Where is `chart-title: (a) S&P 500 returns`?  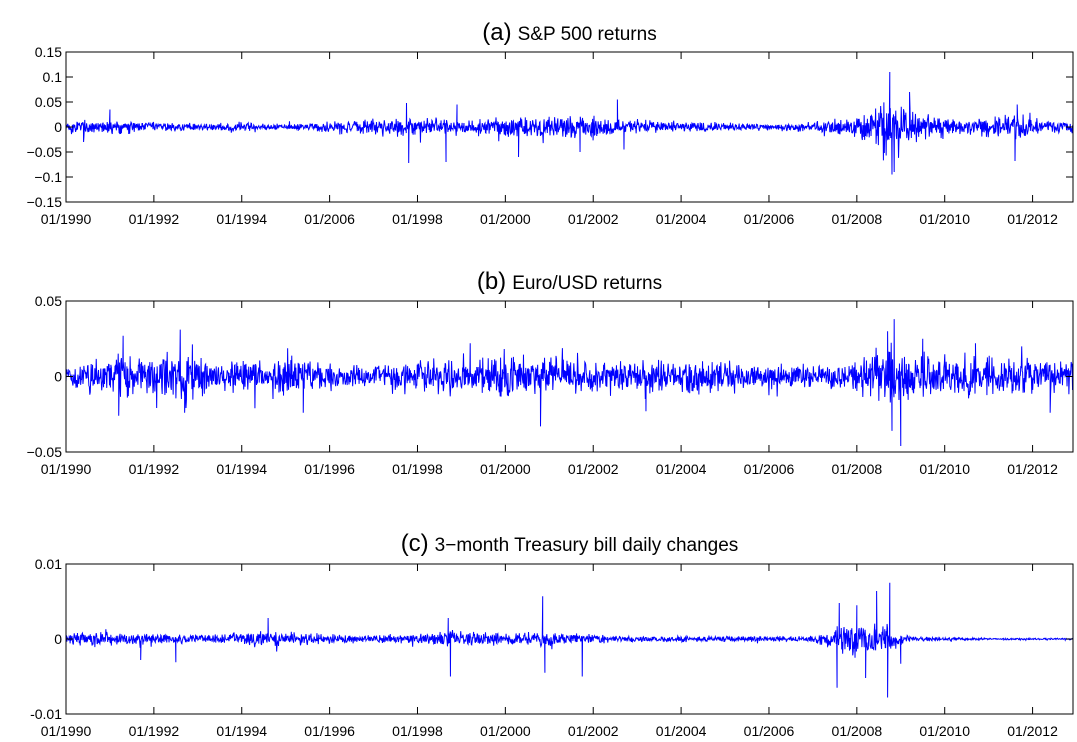 chart-title: (a) S&P 500 returns is located at coordinates (569, 32).